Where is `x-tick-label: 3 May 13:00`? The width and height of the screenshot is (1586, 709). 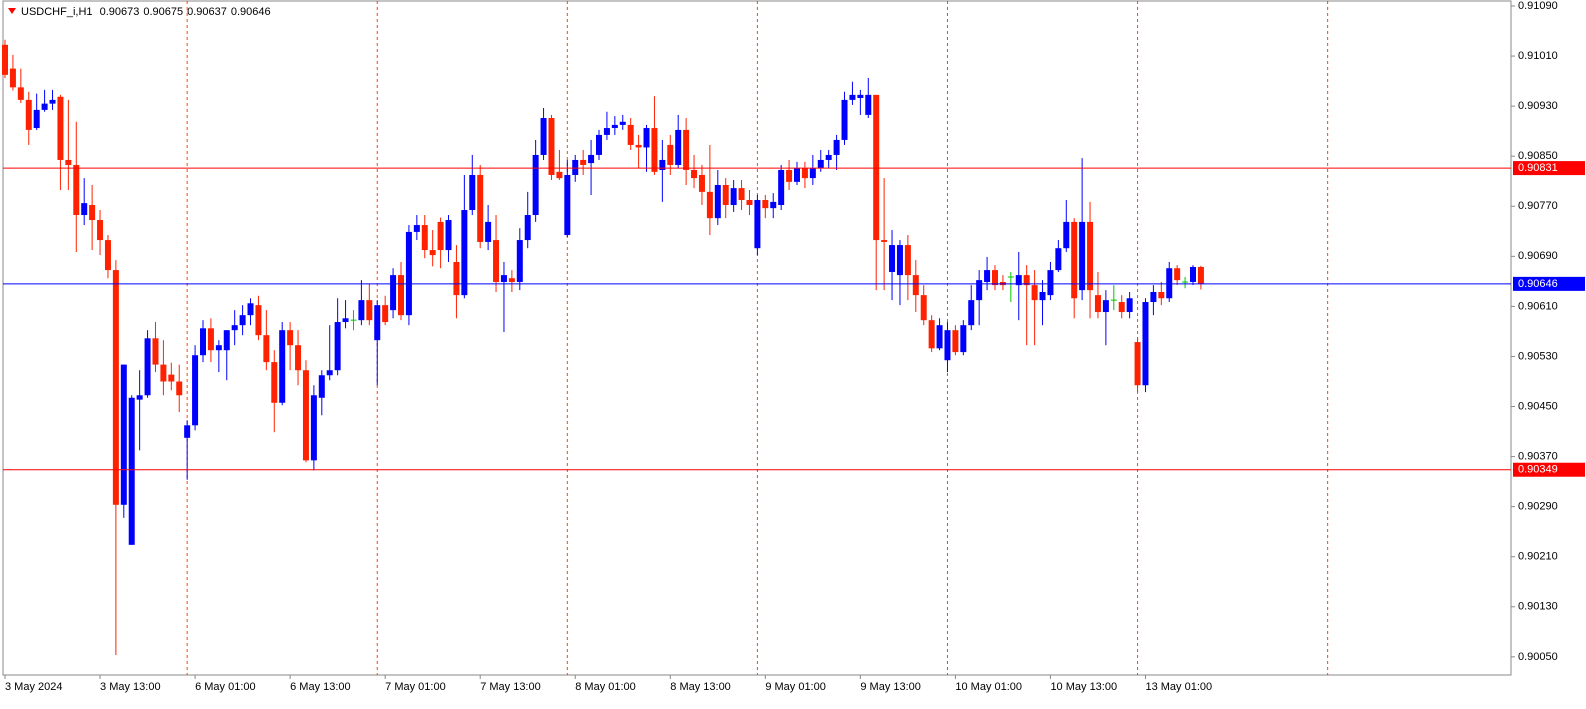
x-tick-label: 3 May 13:00 is located at coordinates (130, 687).